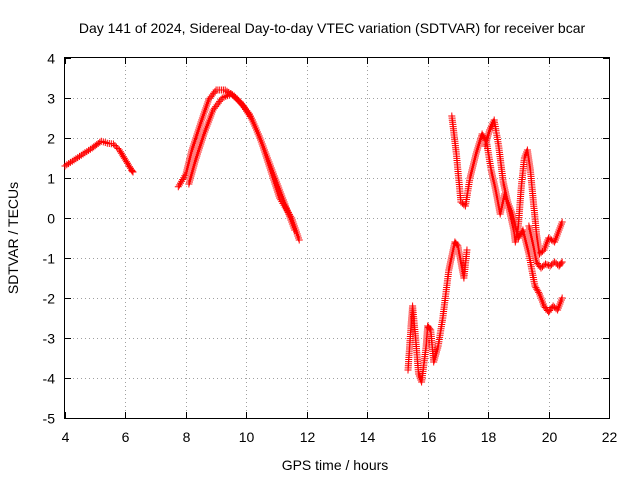 This screenshot has width=640, height=480. Describe the element at coordinates (247, 437) in the screenshot. I see `x-tick-label: 10` at that location.